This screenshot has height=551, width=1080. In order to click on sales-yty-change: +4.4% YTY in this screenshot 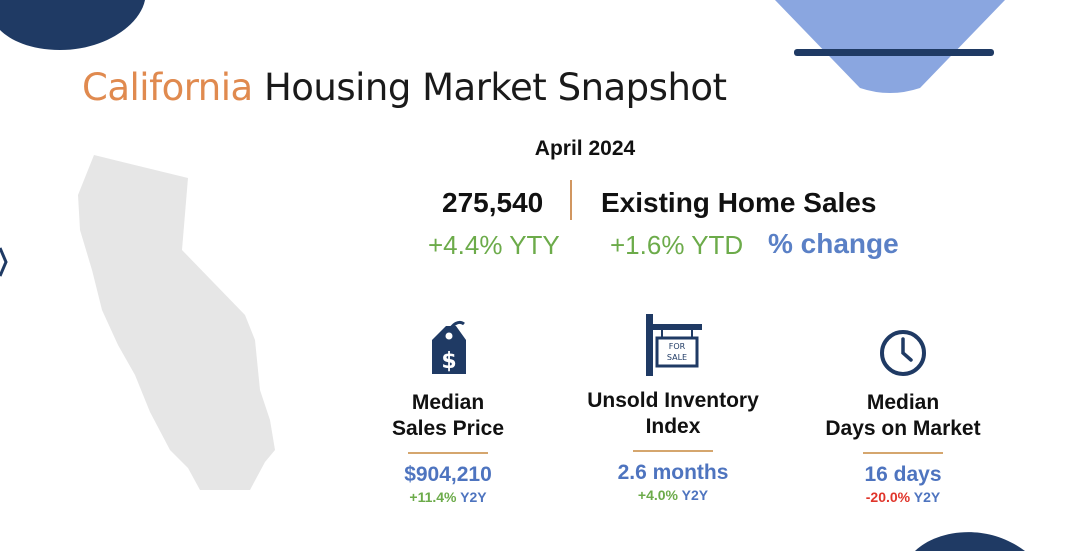, I will do `click(494, 245)`.